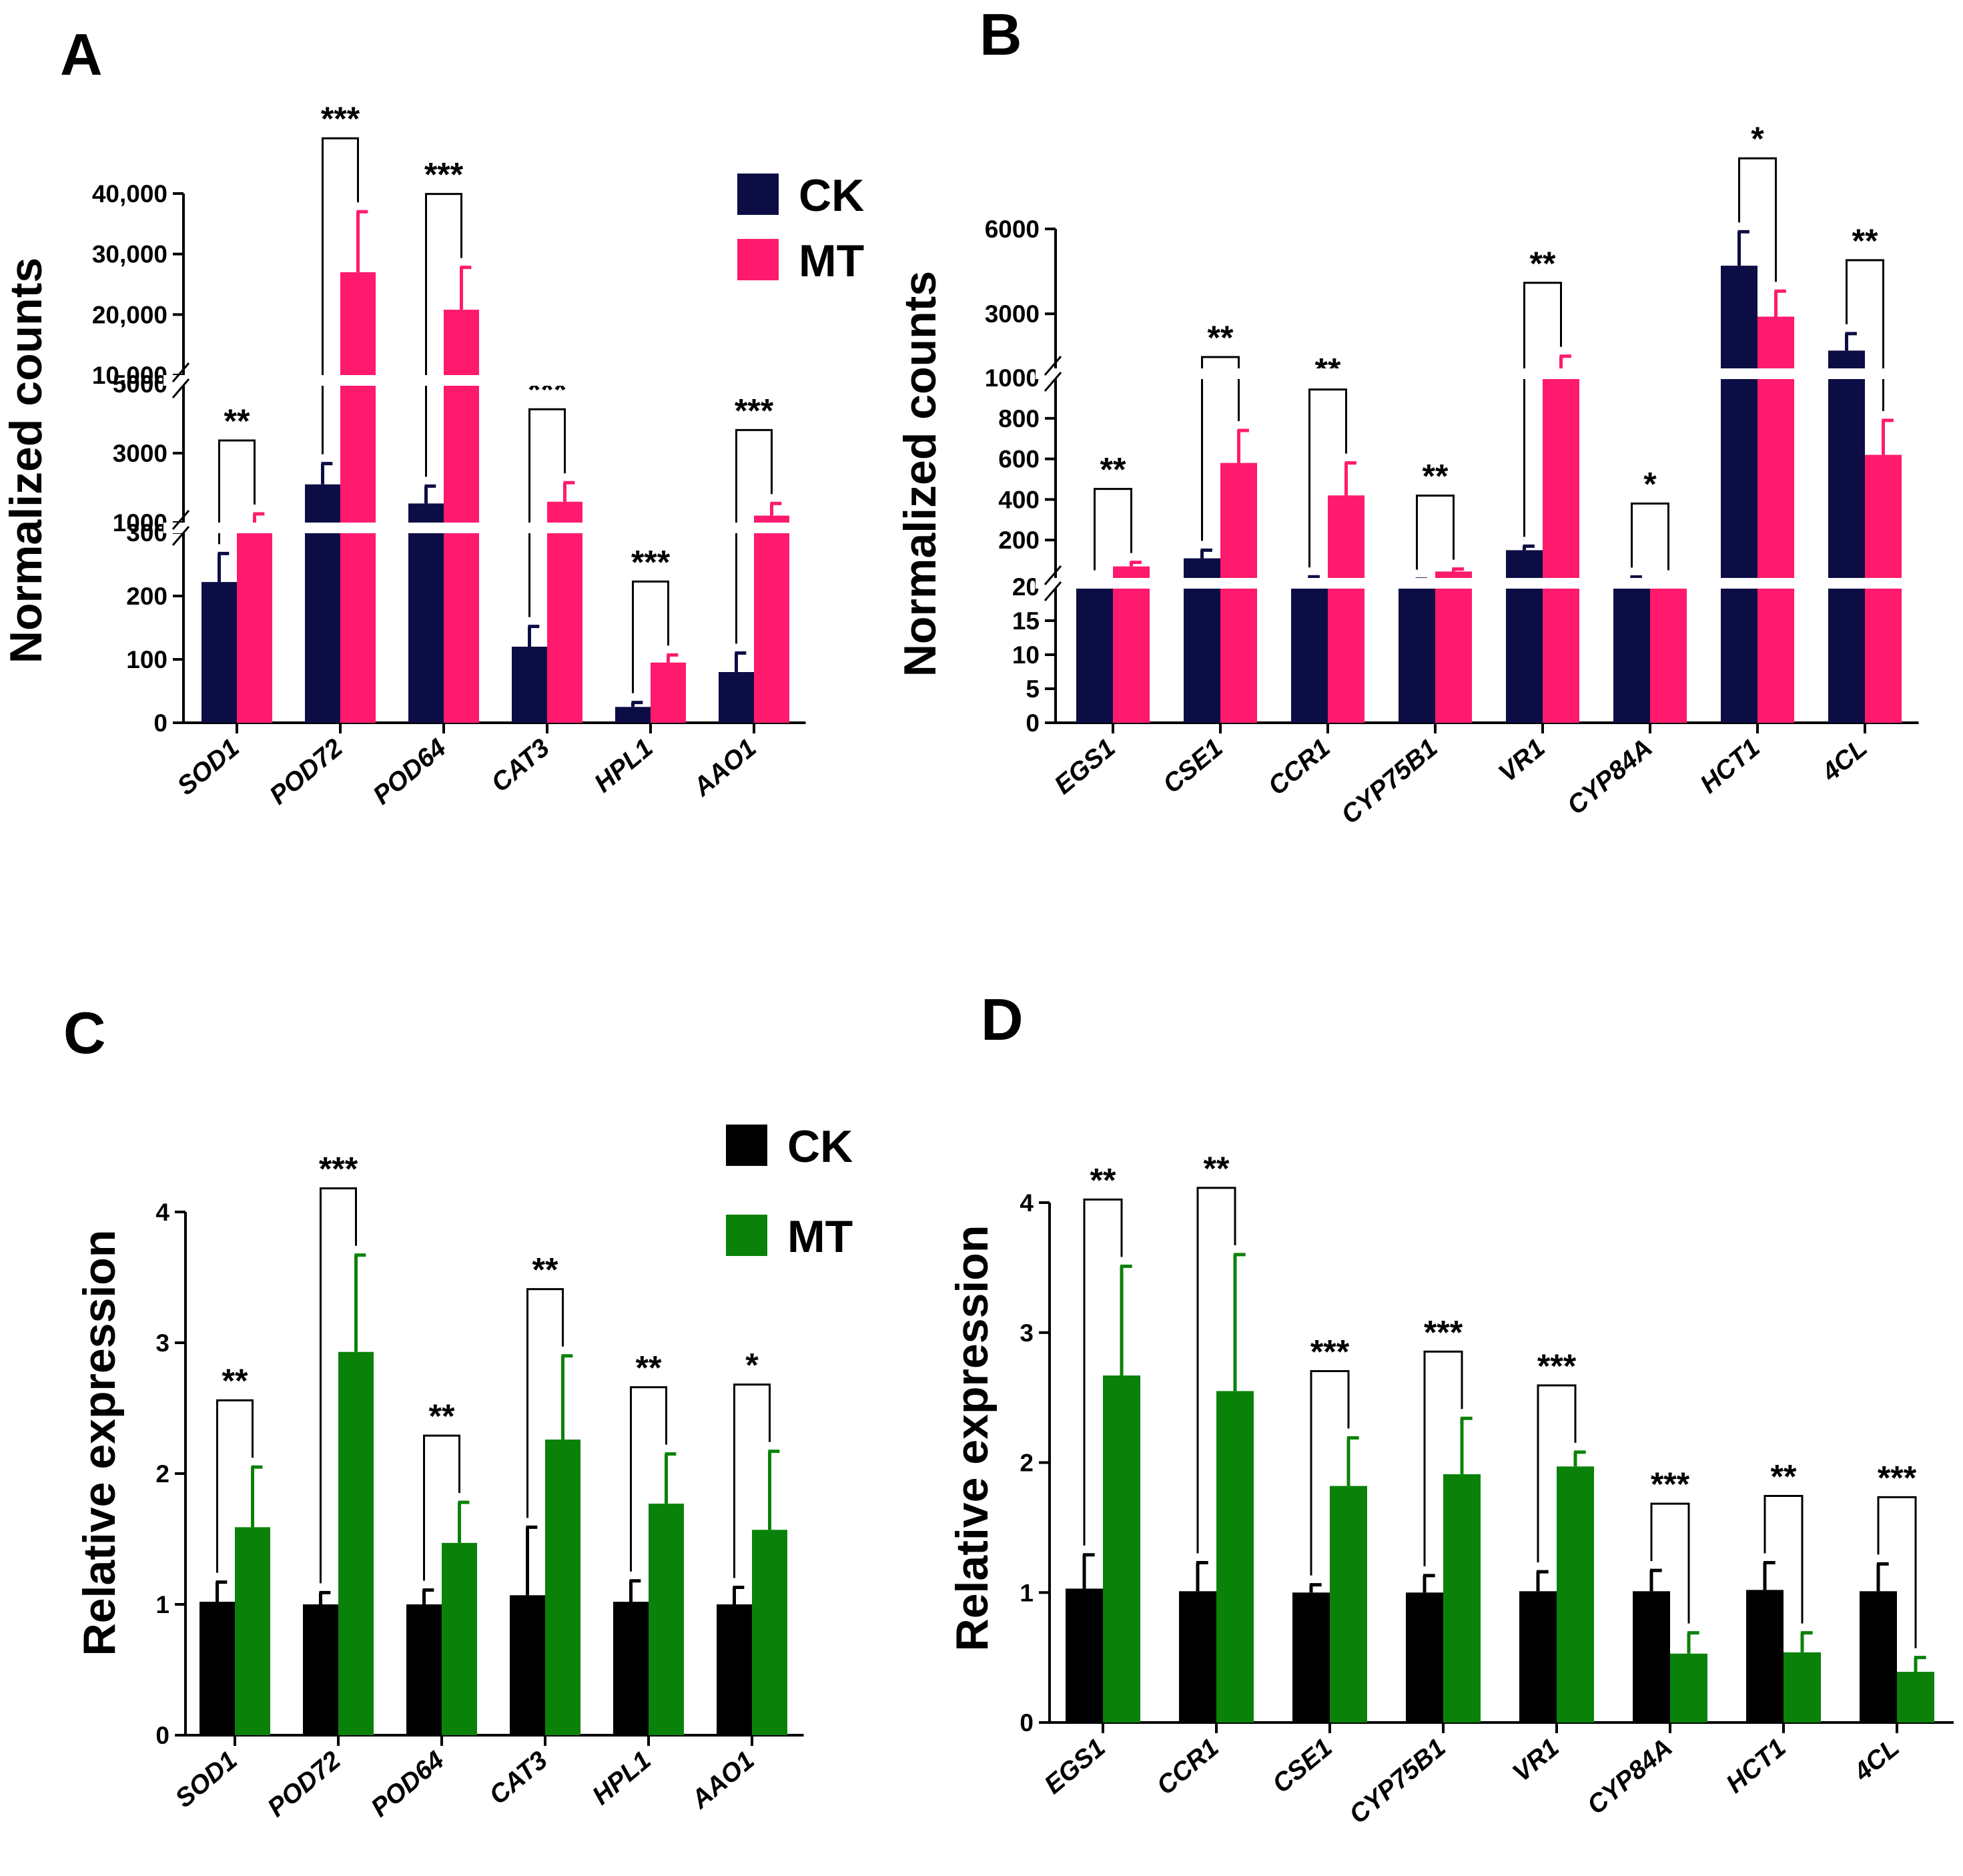  Describe the element at coordinates (140, 384) in the screenshot. I see `y-tick-label: 5000` at that location.